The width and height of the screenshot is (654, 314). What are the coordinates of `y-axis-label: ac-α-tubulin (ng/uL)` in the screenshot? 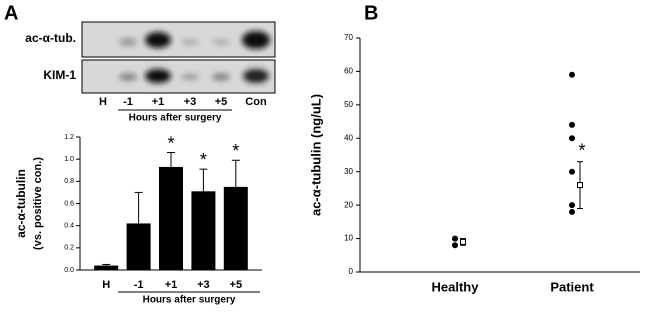 It's located at (315, 155).